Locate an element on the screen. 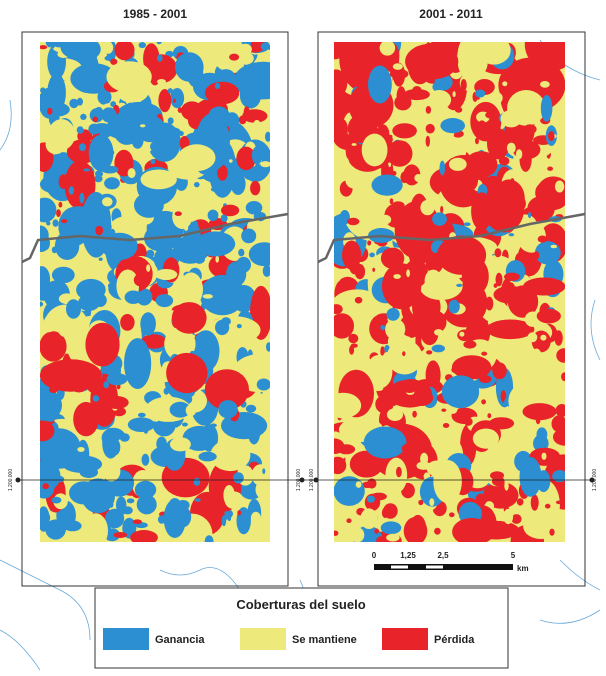 This screenshot has height=676, width=606. legend-box is located at coordinates (301, 628).